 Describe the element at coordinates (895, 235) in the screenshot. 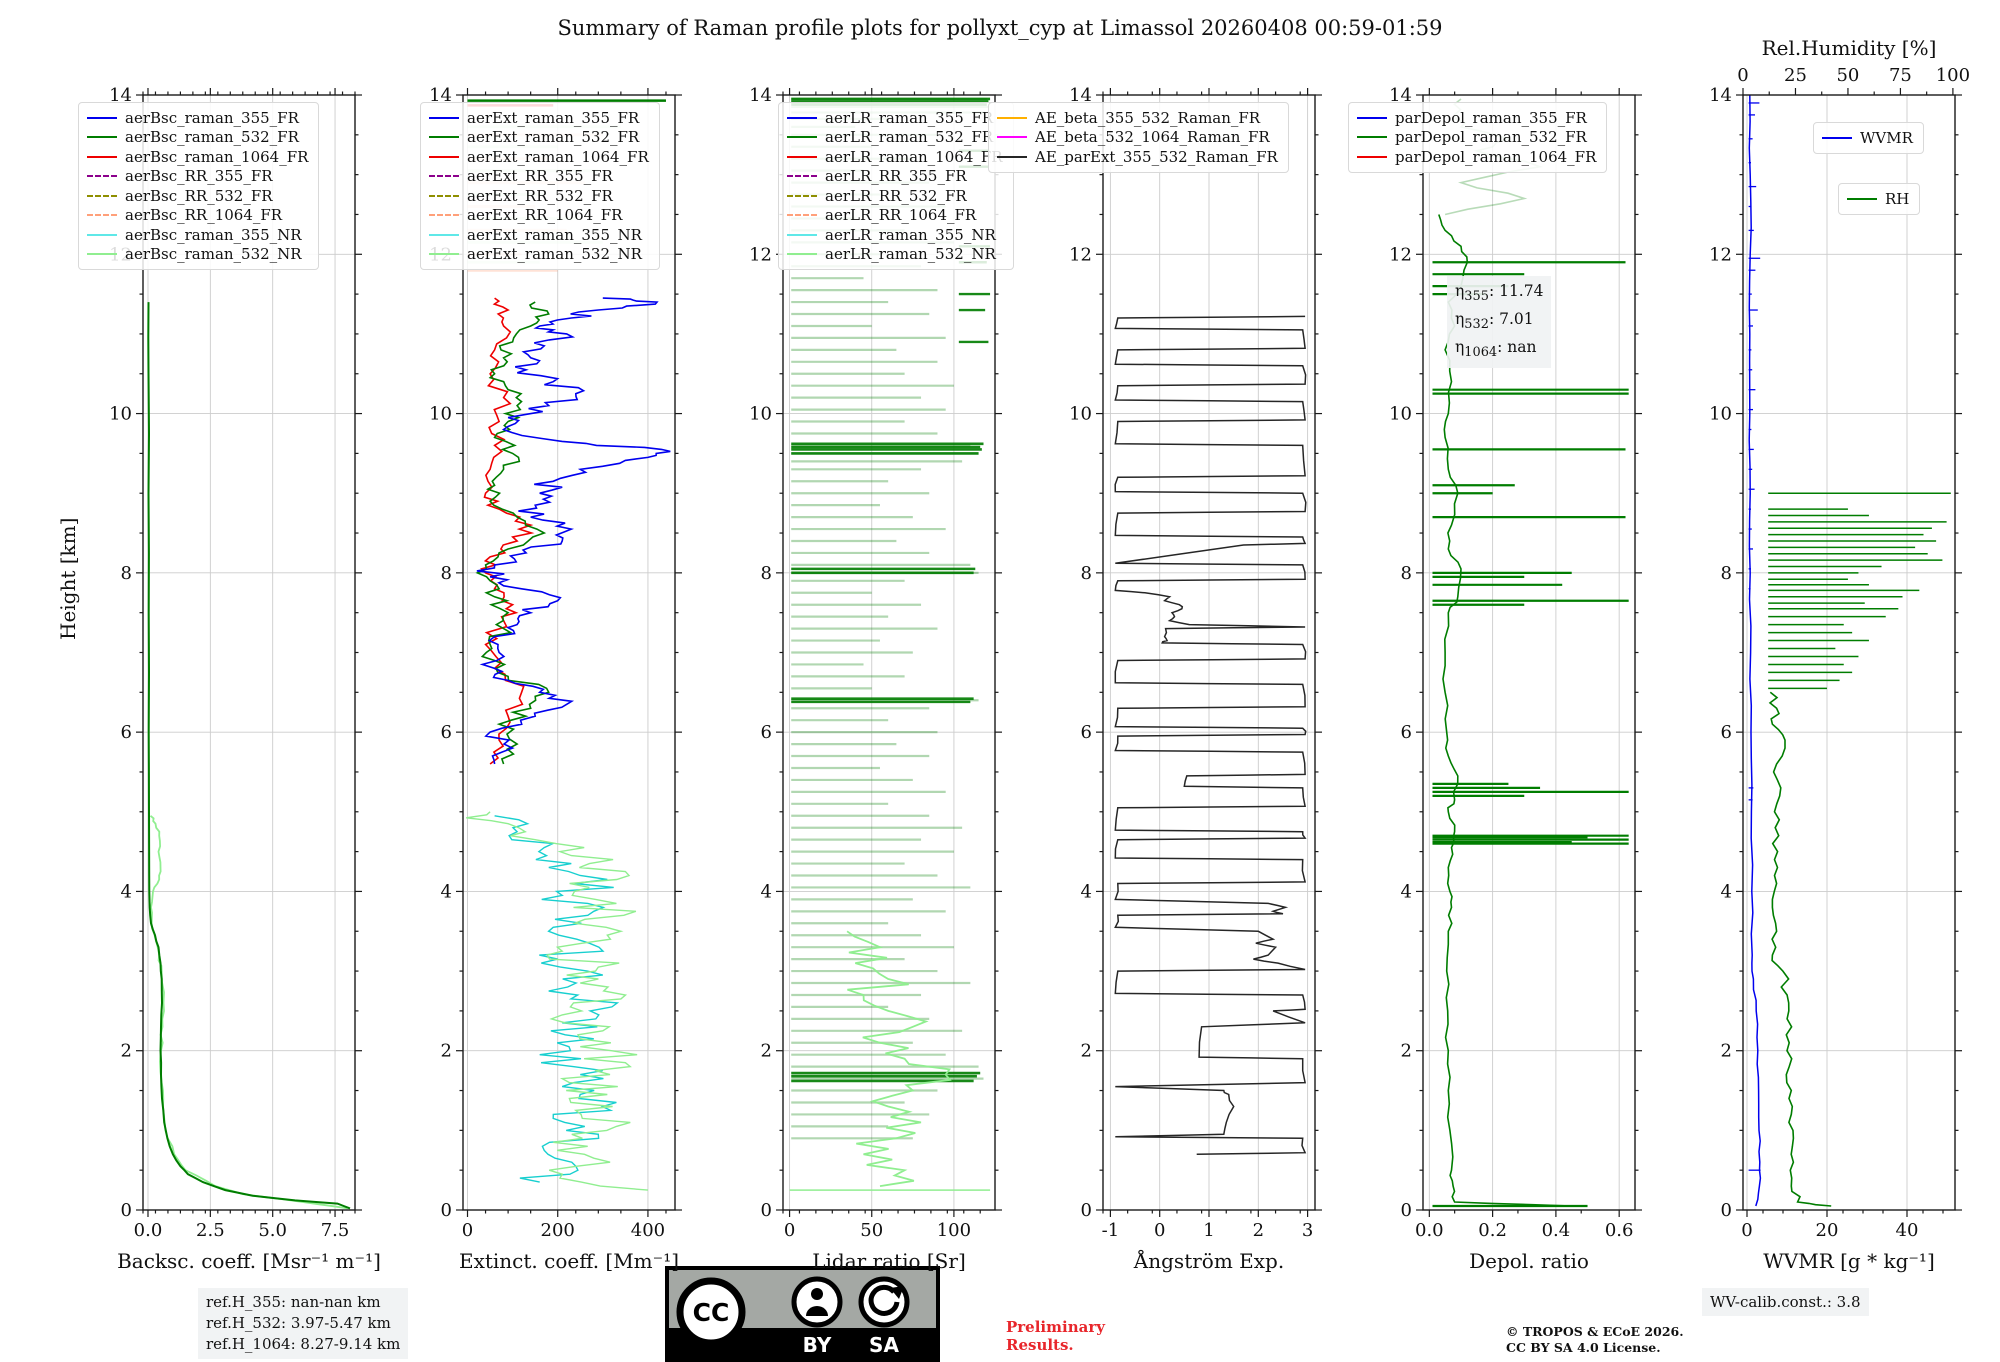

I see `legend-item: aerLR_raman_355_NR` at that location.